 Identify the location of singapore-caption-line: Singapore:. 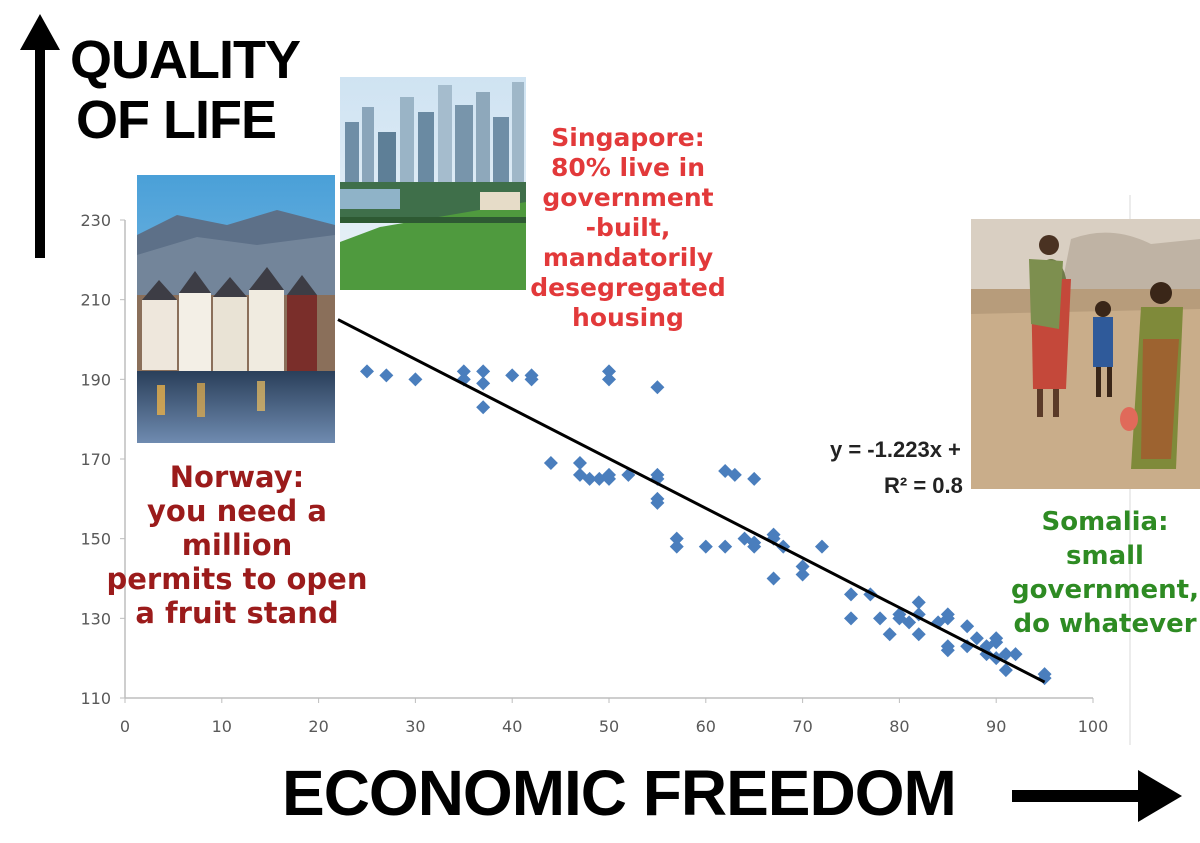
(628, 137).